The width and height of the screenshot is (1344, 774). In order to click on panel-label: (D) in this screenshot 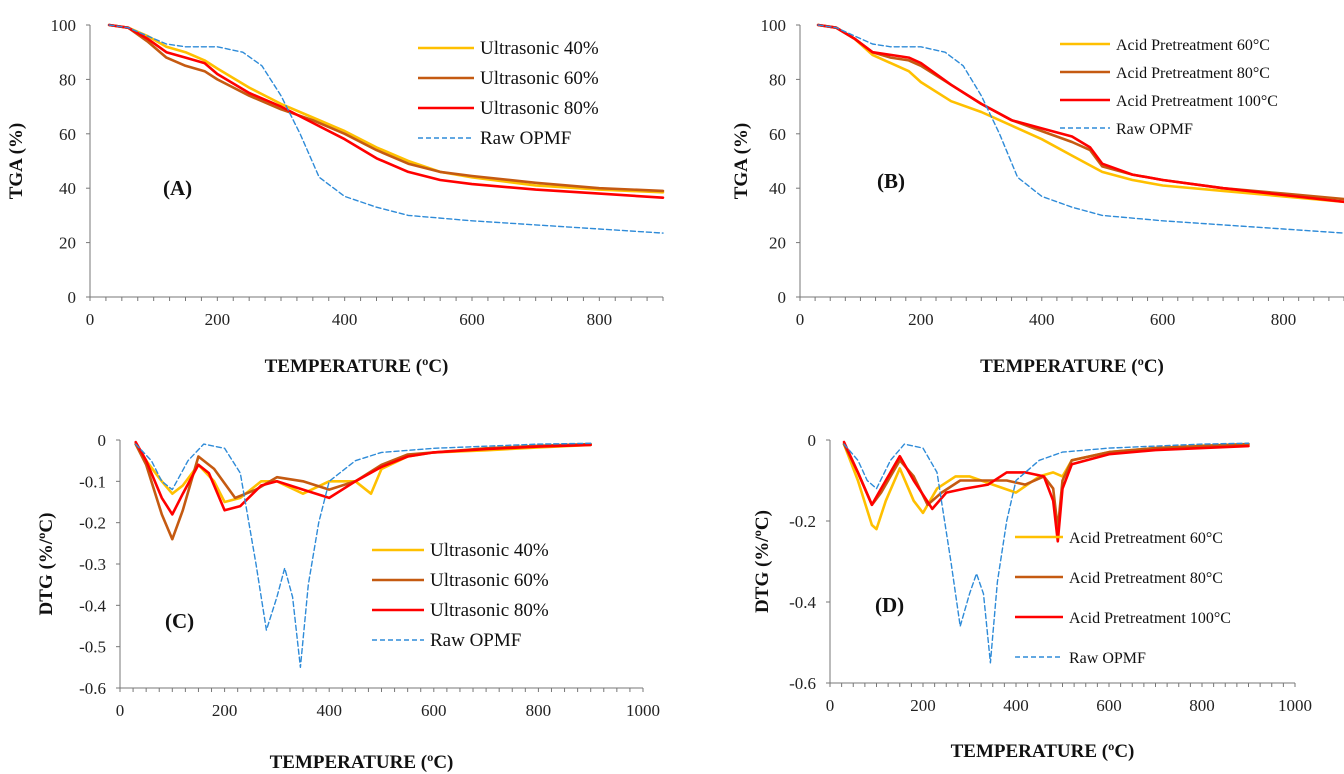, I will do `click(889, 605)`.